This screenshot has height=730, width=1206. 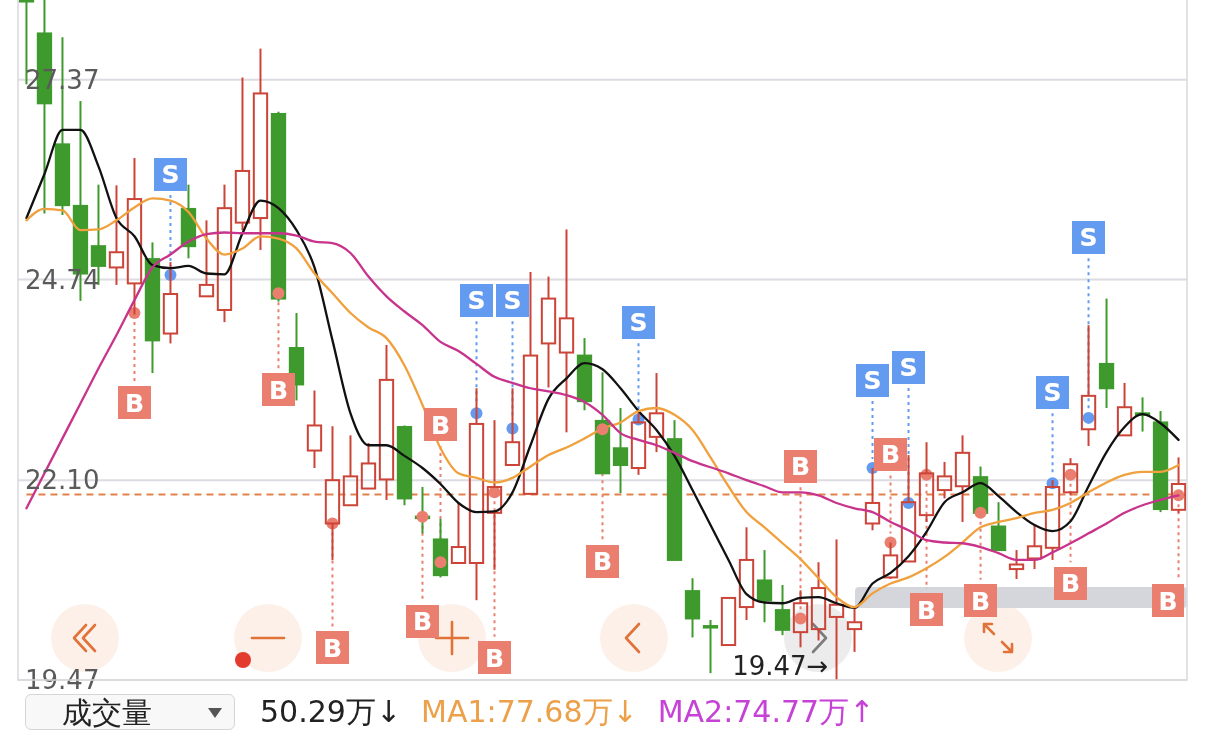 What do you see at coordinates (766, 712) in the screenshot?
I see `text: MA2:74.77万↑` at bounding box center [766, 712].